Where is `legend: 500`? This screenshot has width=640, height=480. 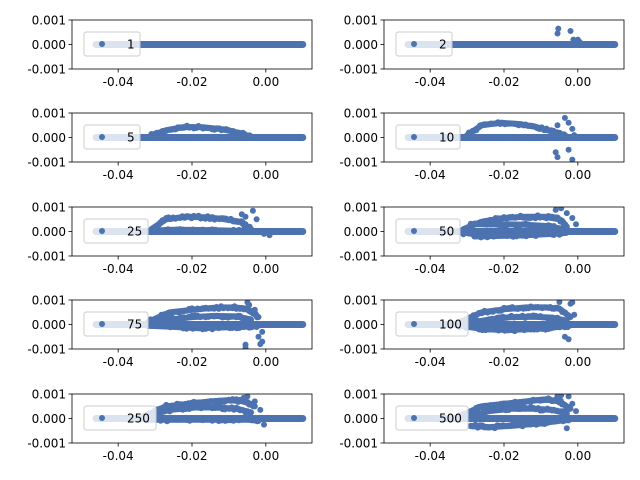 legend: 500 is located at coordinates (432, 418).